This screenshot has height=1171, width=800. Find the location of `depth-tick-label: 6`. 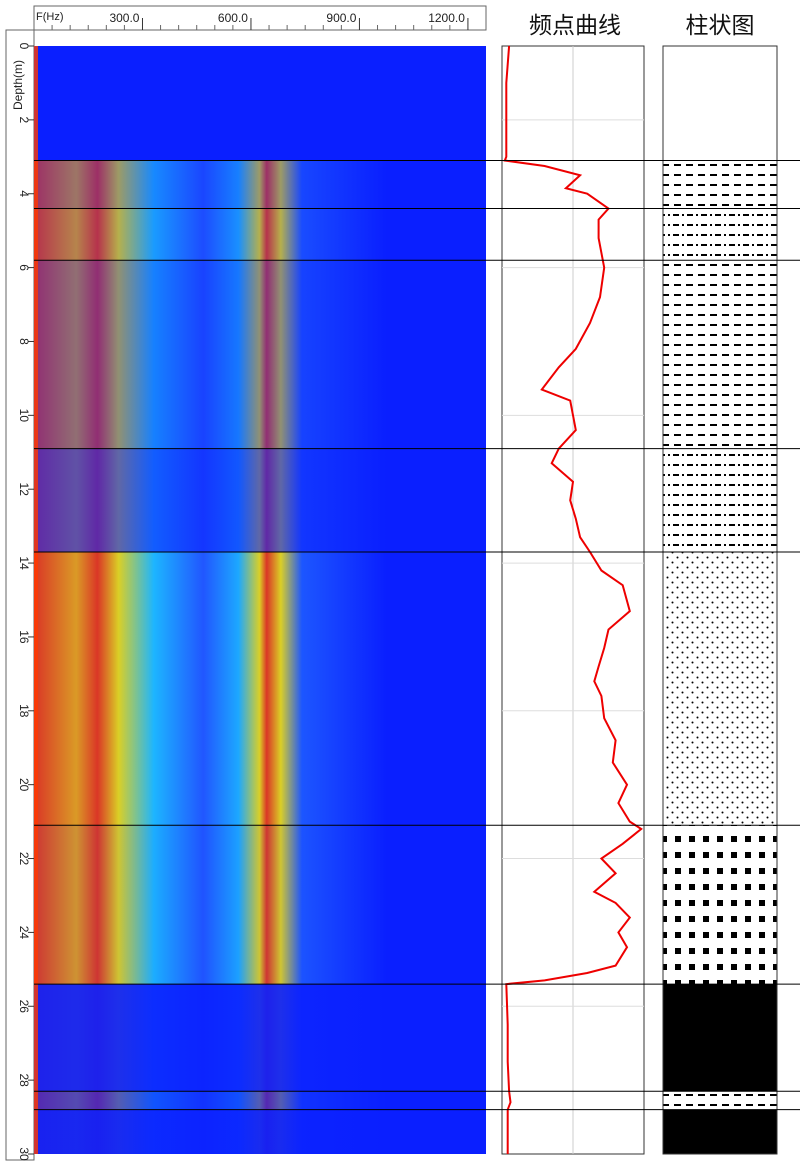

depth-tick-label: 6 is located at coordinates (24, 267).